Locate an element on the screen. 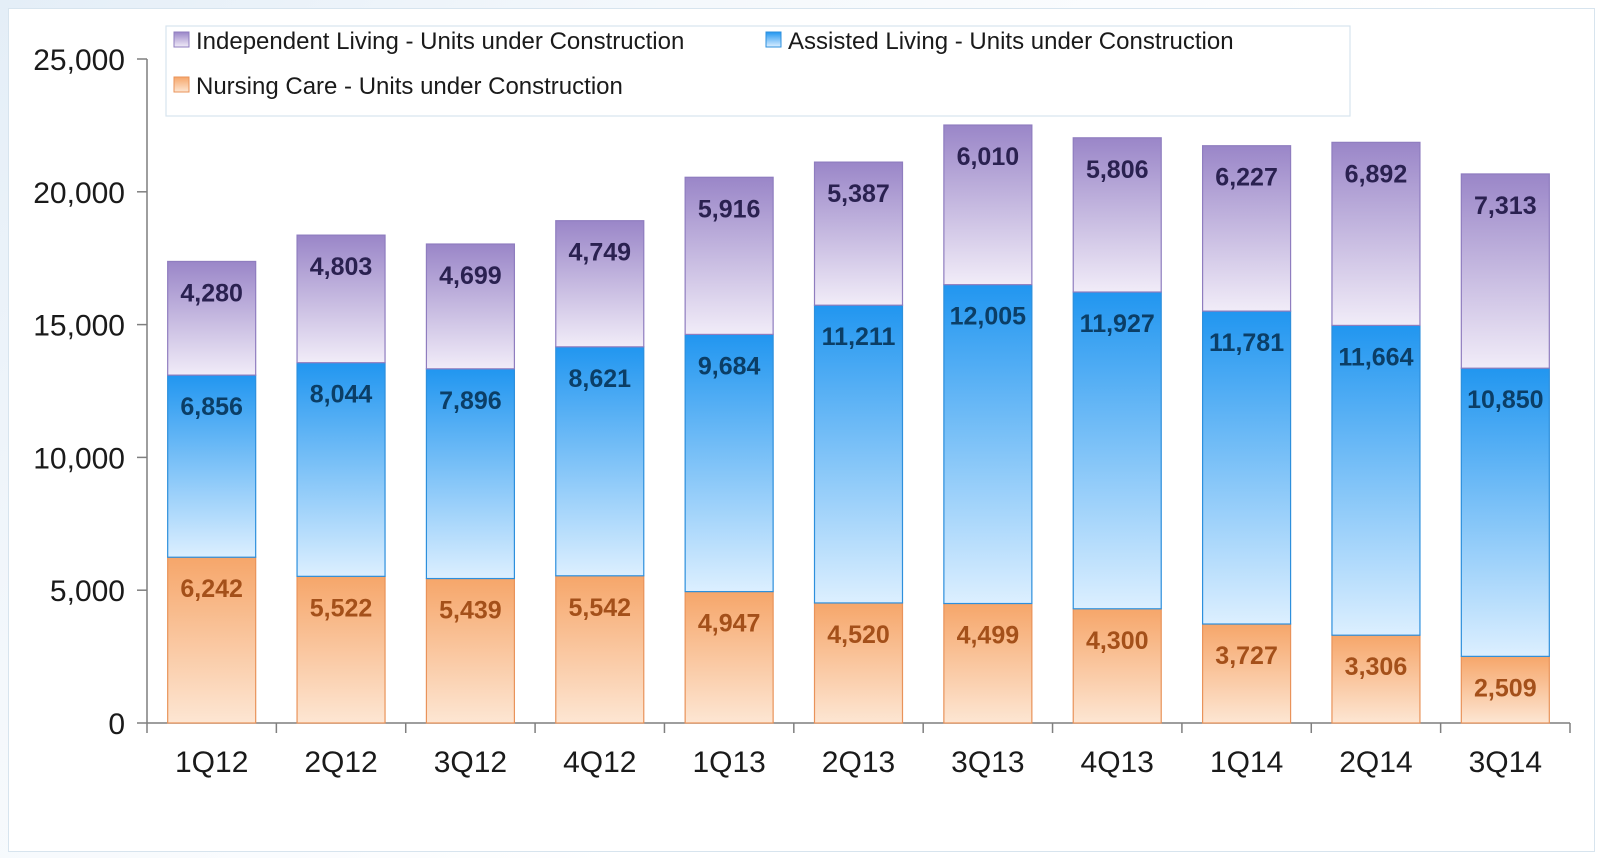 This screenshot has width=1601, height=858. data-label: 4,699 is located at coordinates (470, 276).